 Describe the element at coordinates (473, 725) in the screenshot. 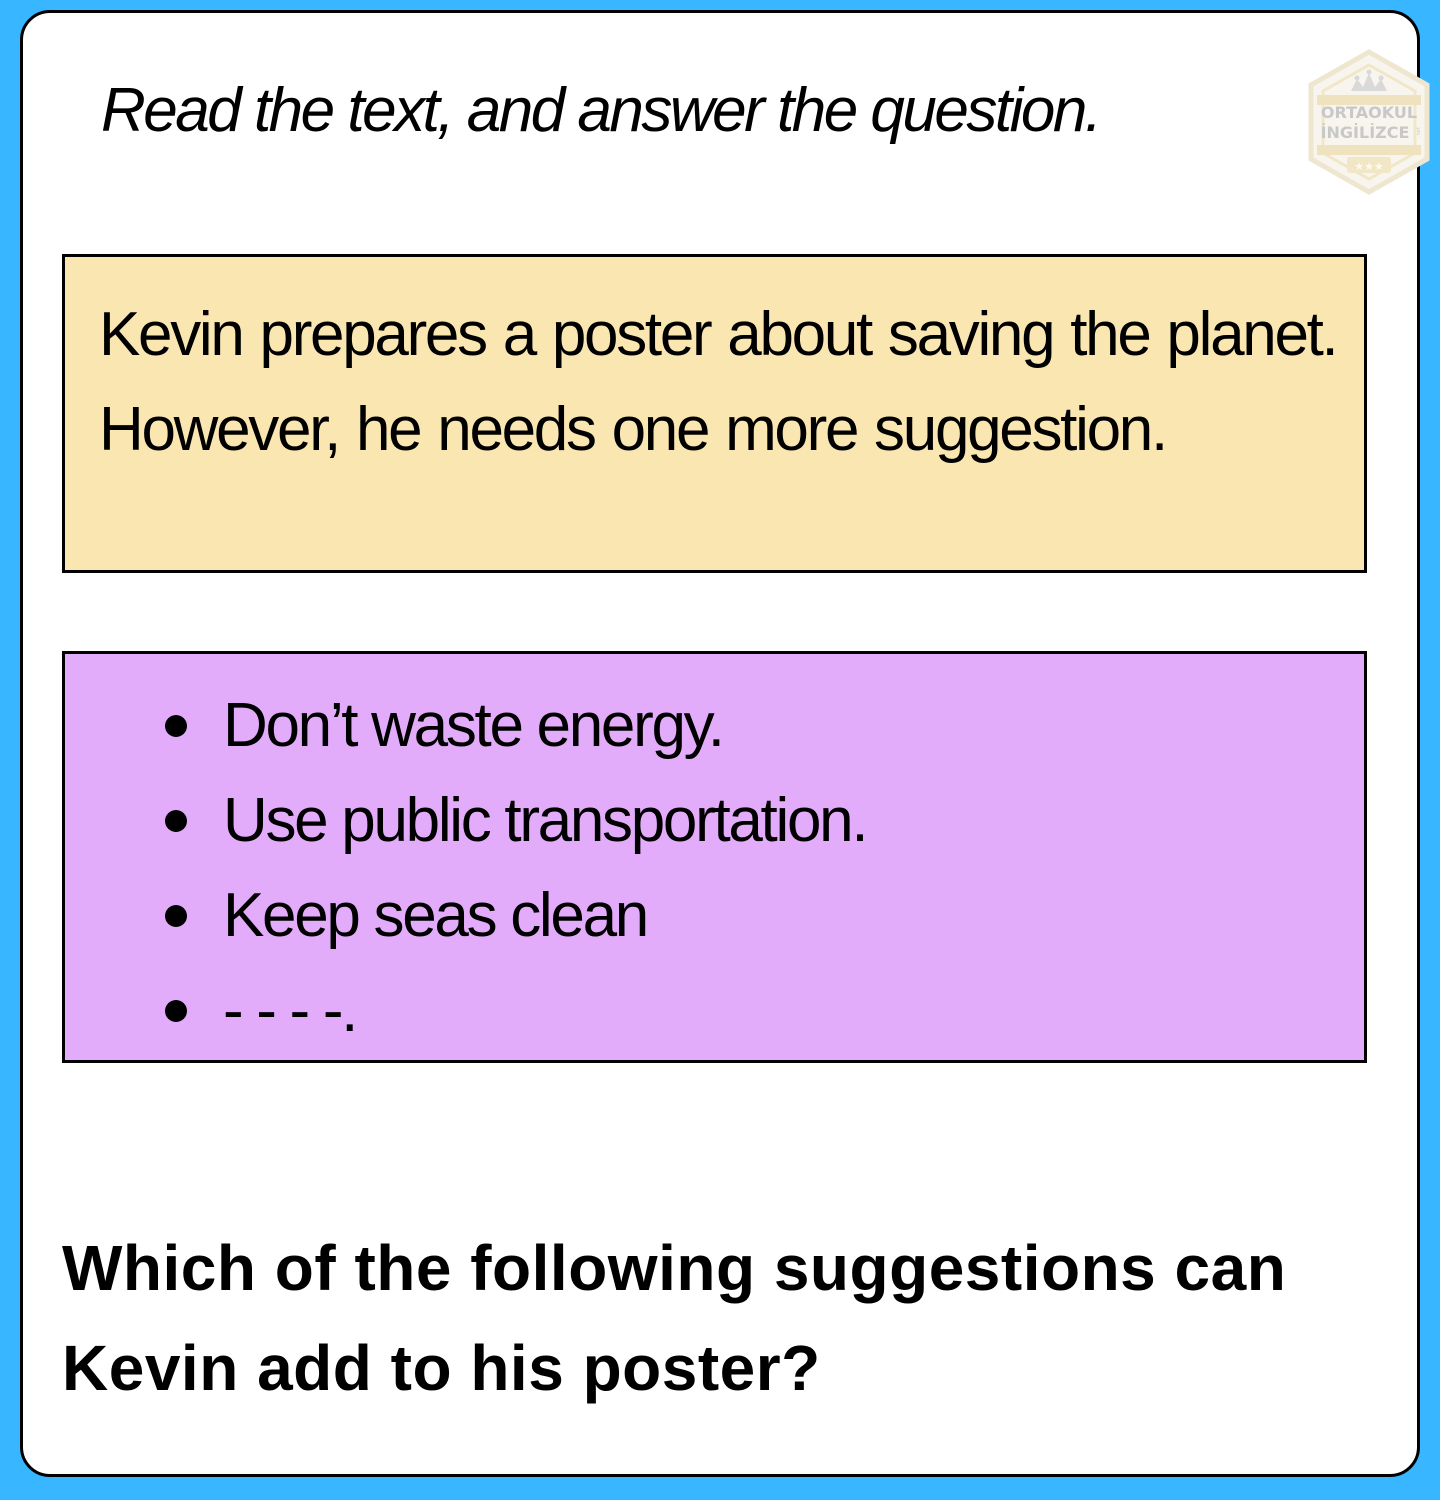

I see `suggestion-text: Don’t waste energy.` at that location.